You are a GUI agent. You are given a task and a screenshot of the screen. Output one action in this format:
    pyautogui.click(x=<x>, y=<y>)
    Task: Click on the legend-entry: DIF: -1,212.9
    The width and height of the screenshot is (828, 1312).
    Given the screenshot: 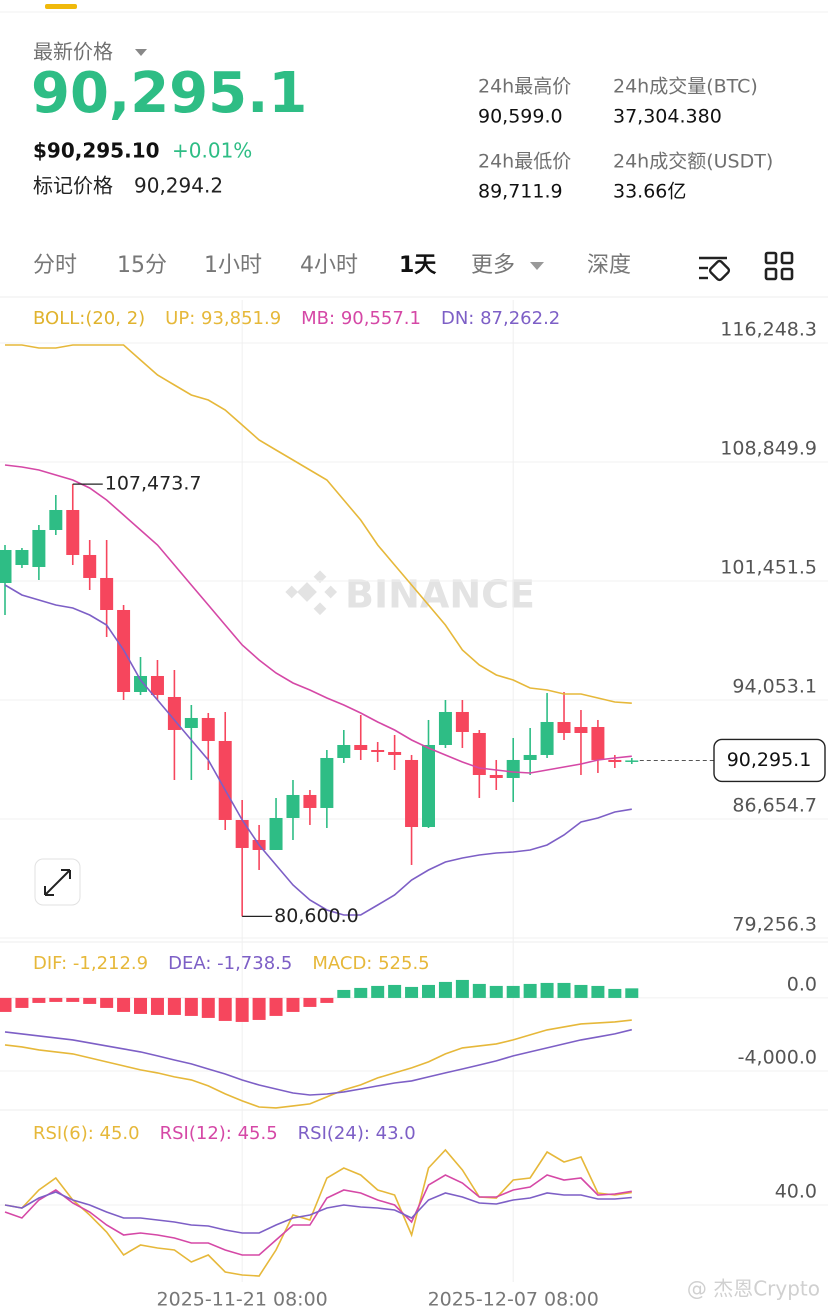 What is the action you would take?
    pyautogui.click(x=90, y=963)
    